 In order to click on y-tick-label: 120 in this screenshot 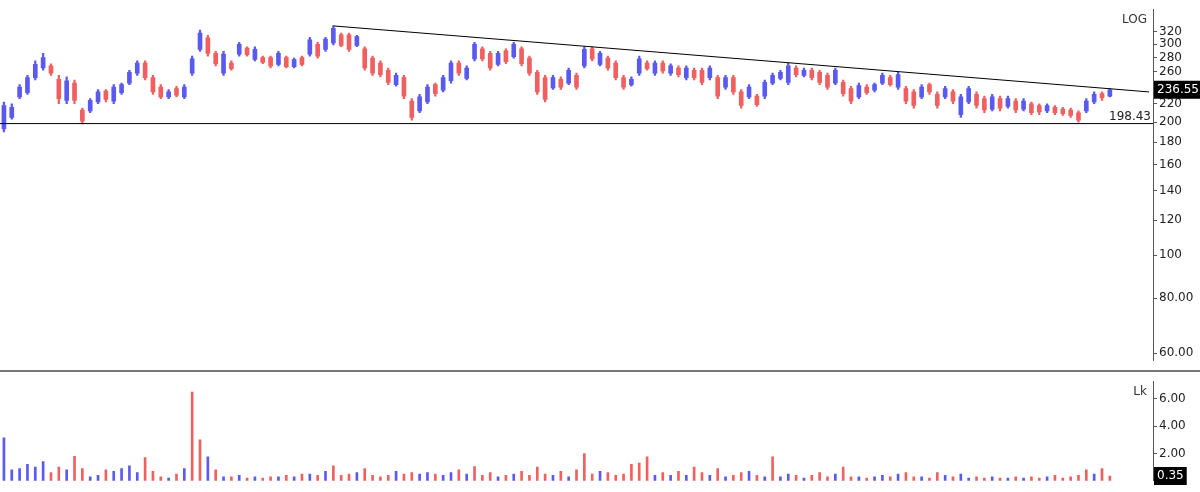, I will do `click(1170, 219)`.